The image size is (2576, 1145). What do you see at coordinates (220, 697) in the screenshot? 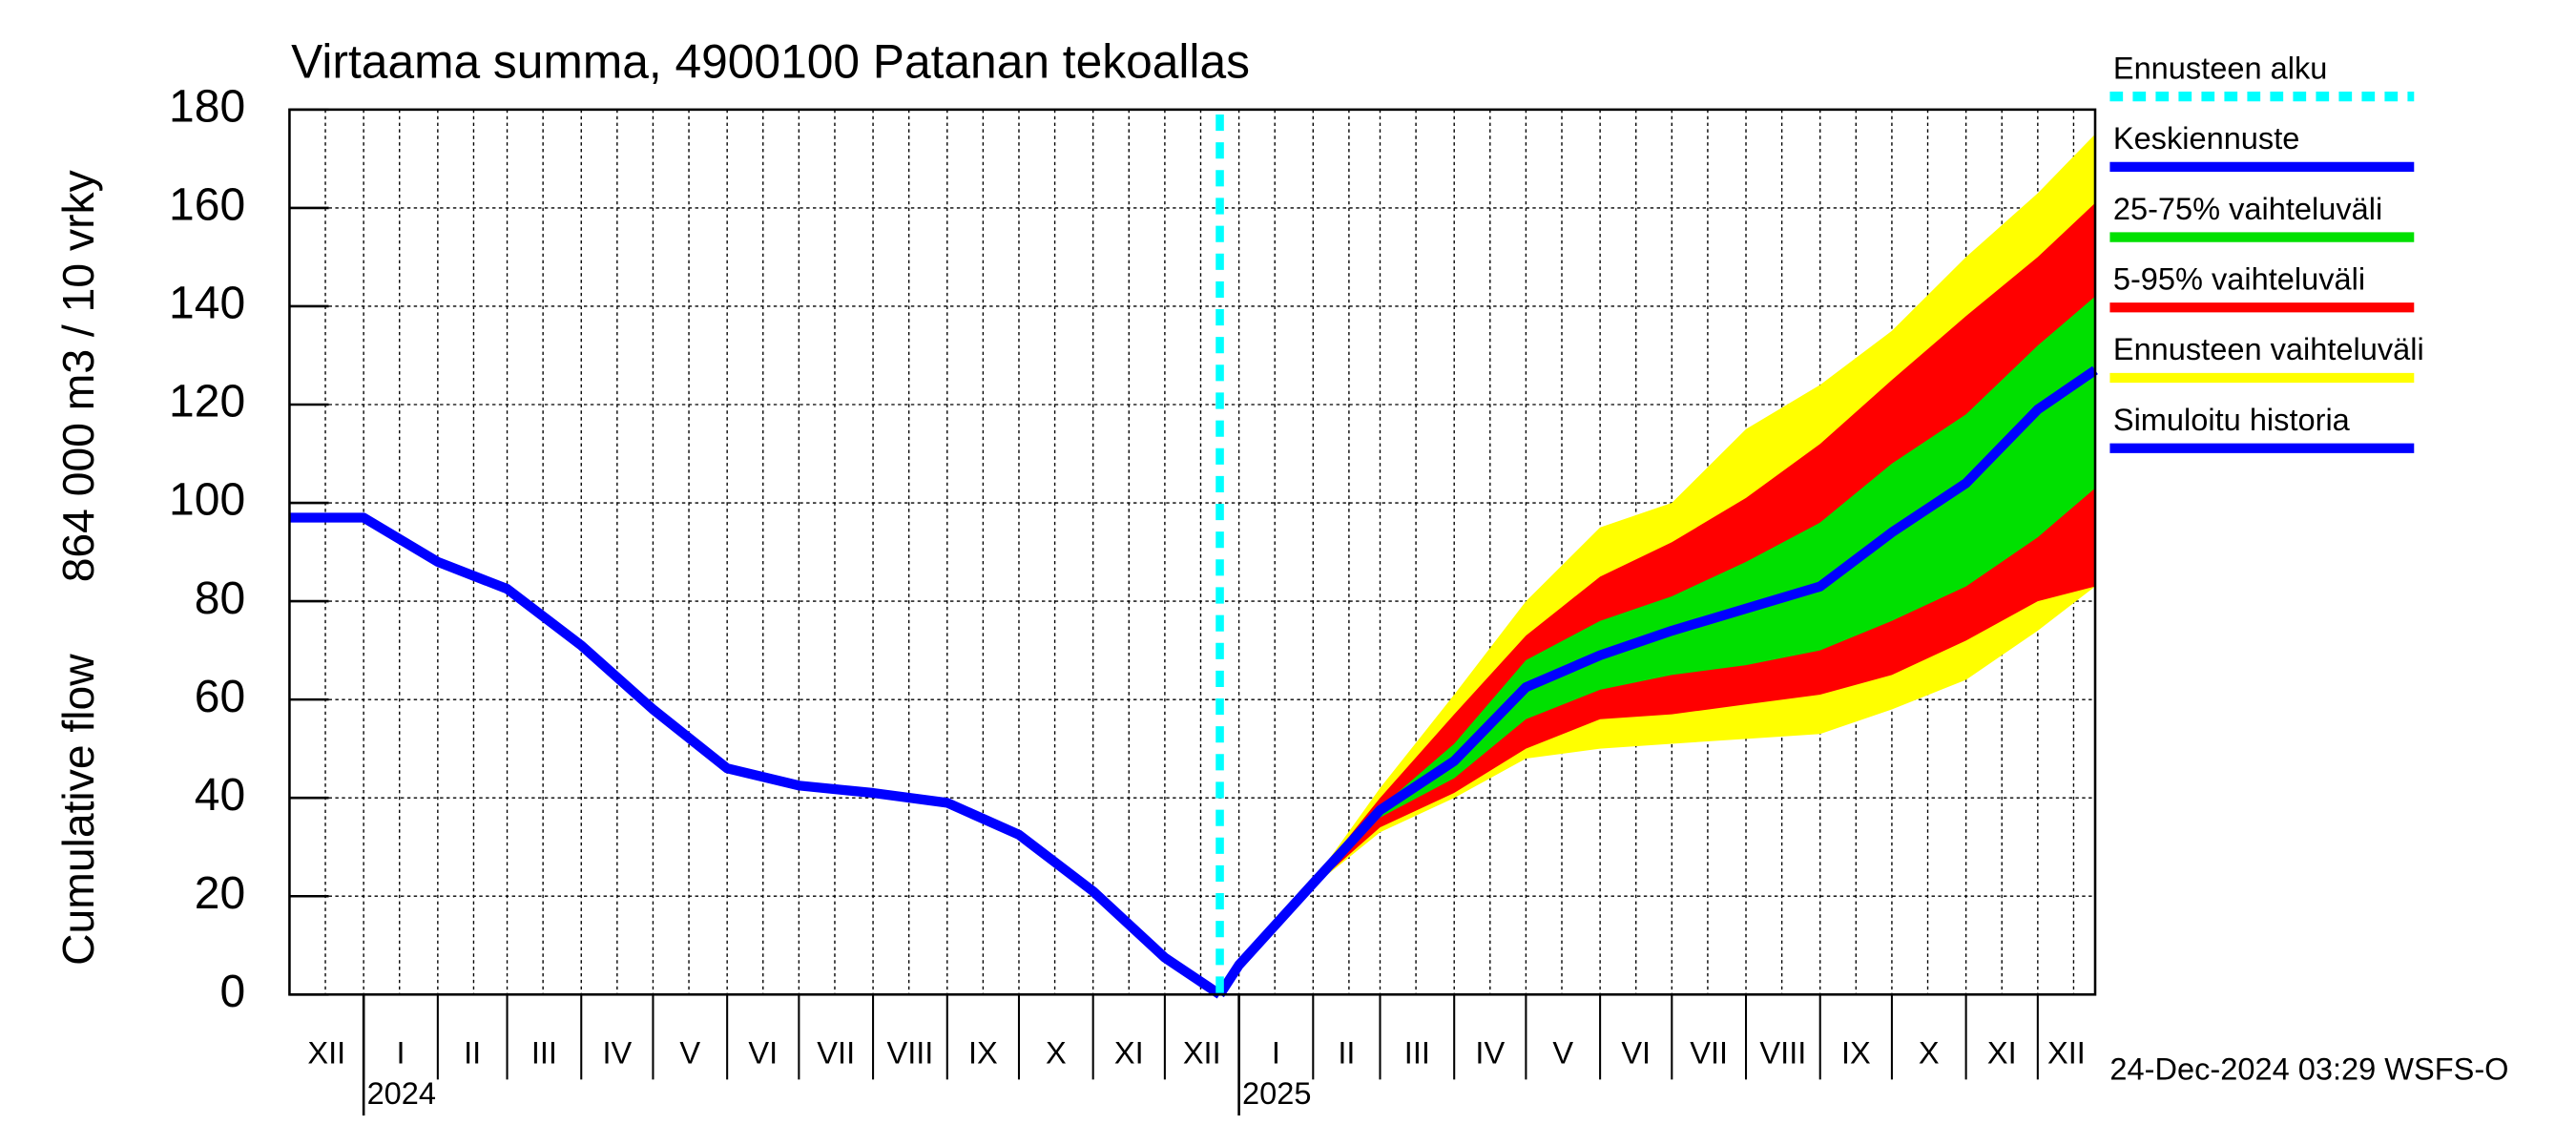
I see `y-tick-label: 60` at bounding box center [220, 697].